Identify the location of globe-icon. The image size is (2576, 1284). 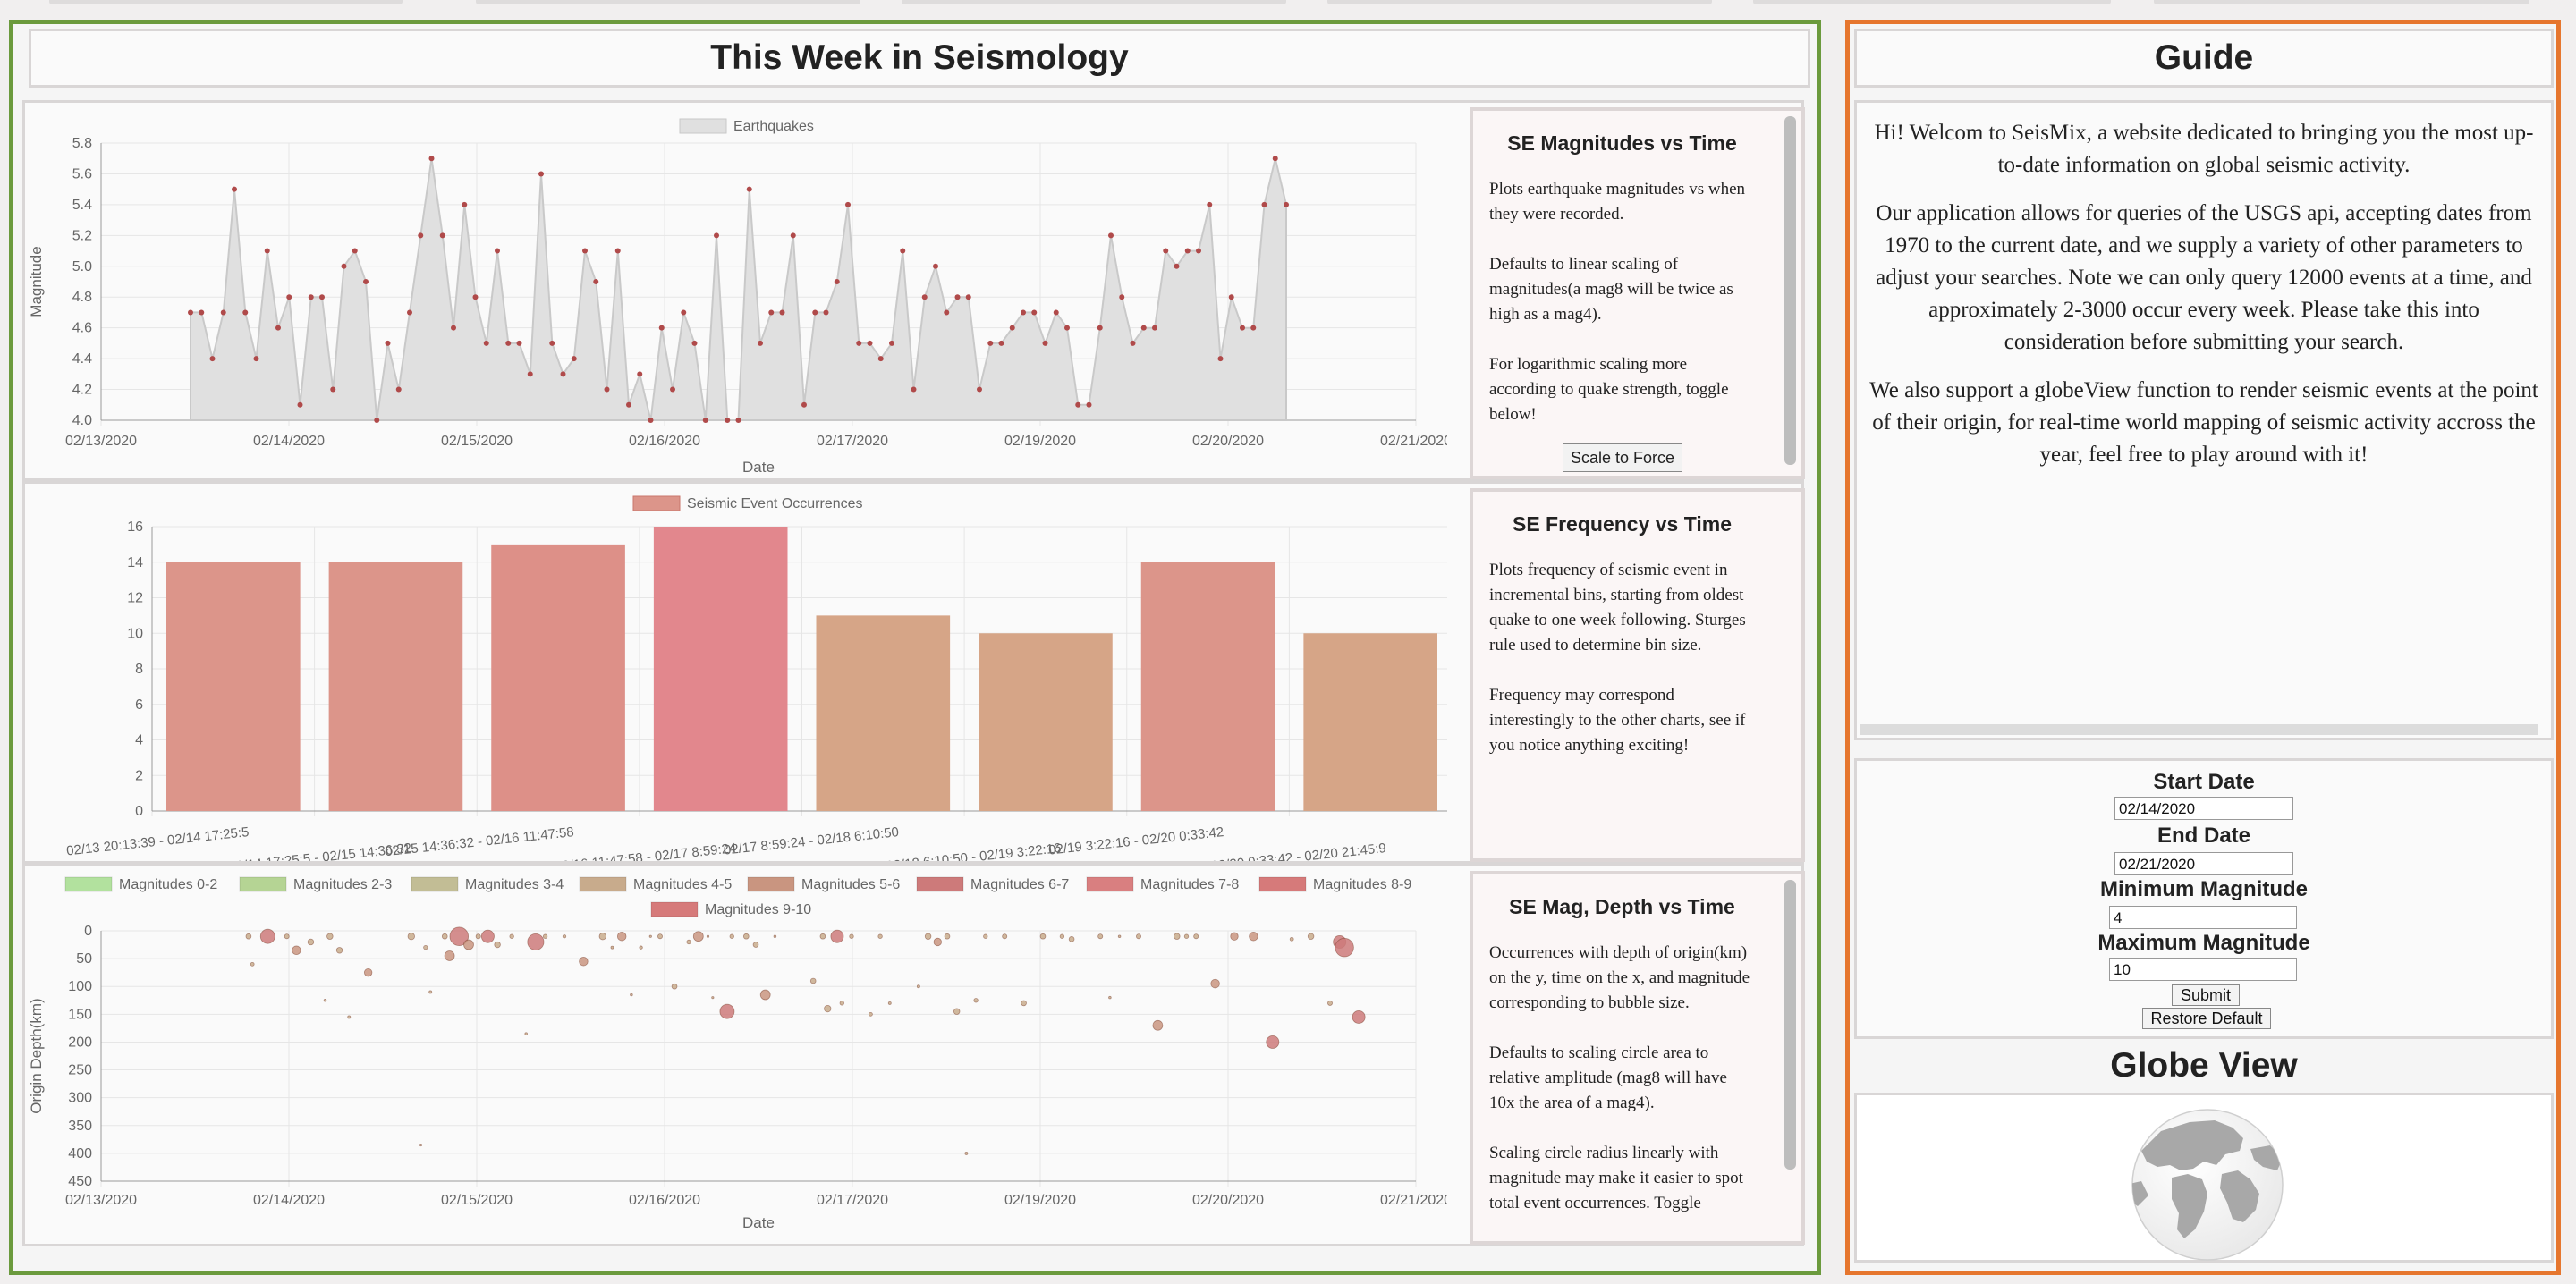
(2206, 1180).